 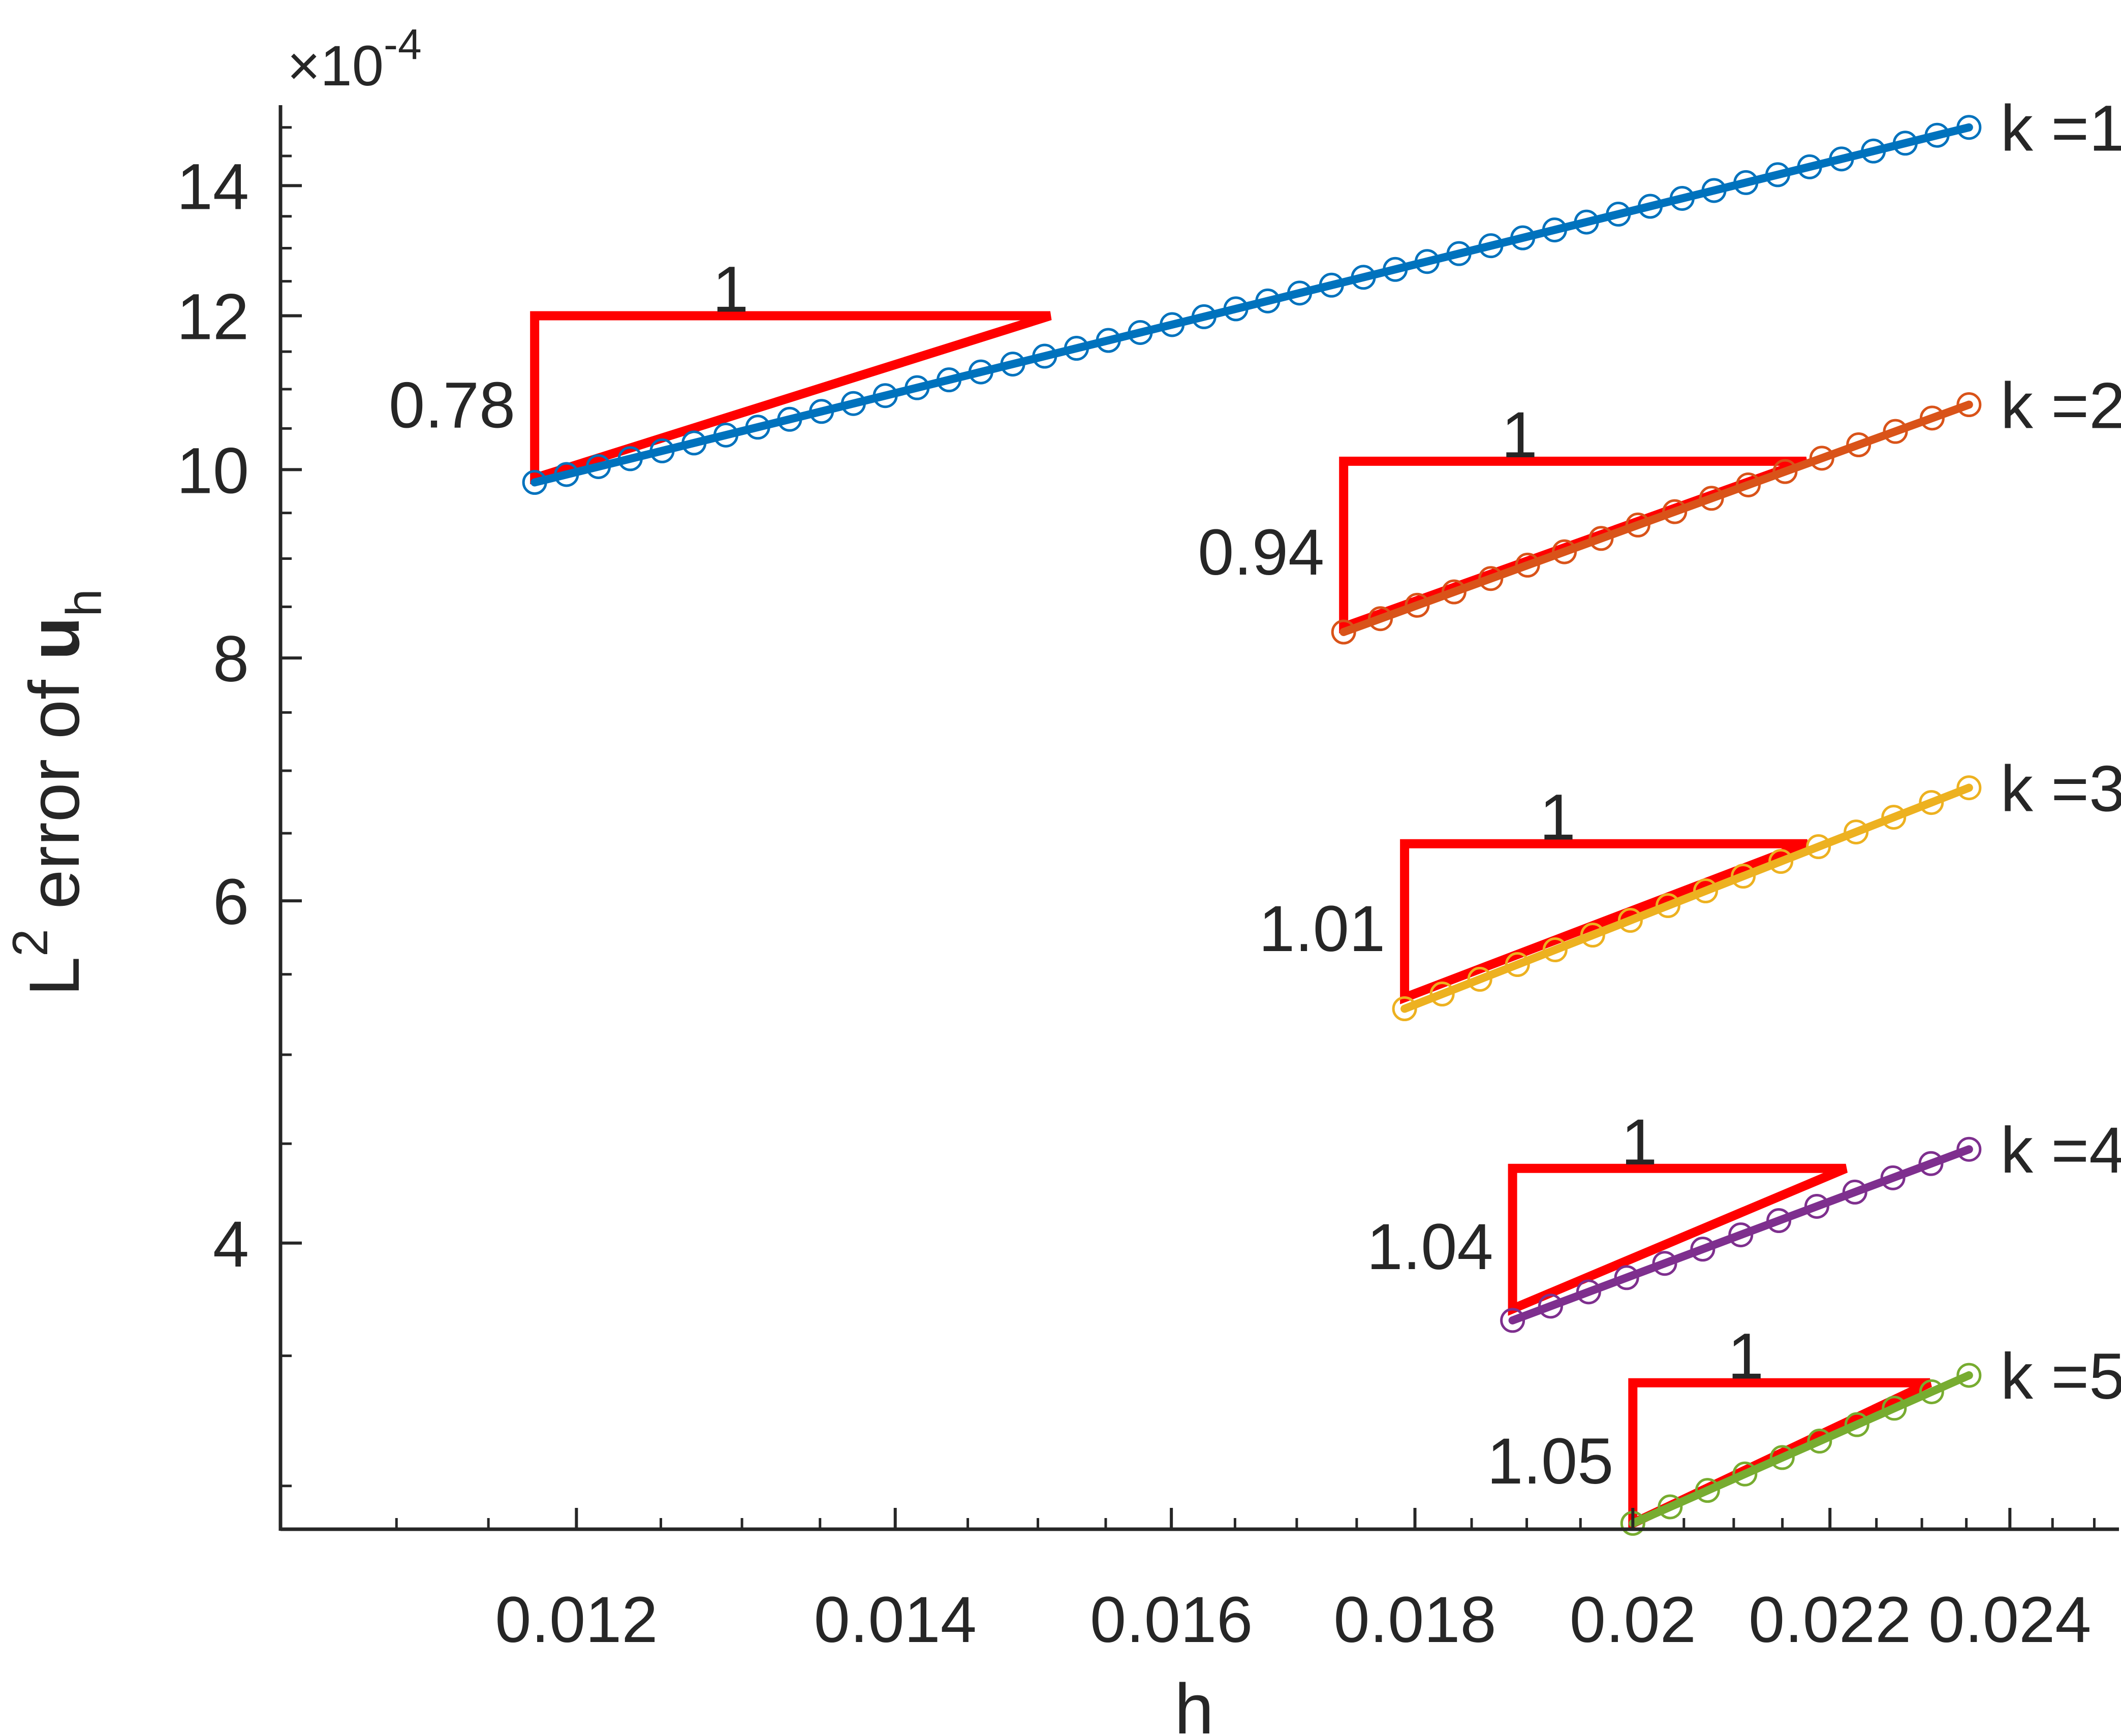 I want to click on series-label: k =1, so click(x=2061, y=128).